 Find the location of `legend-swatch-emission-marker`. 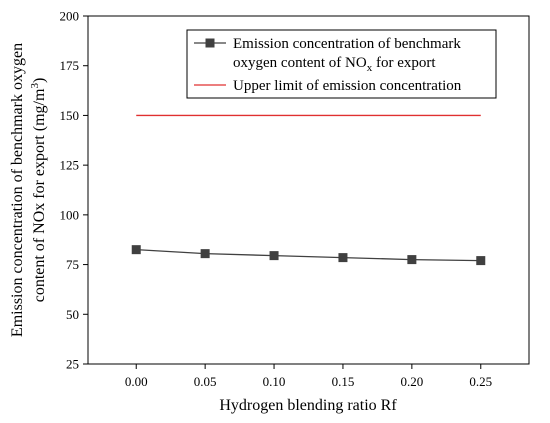

legend-swatch-emission-marker is located at coordinates (210, 43).